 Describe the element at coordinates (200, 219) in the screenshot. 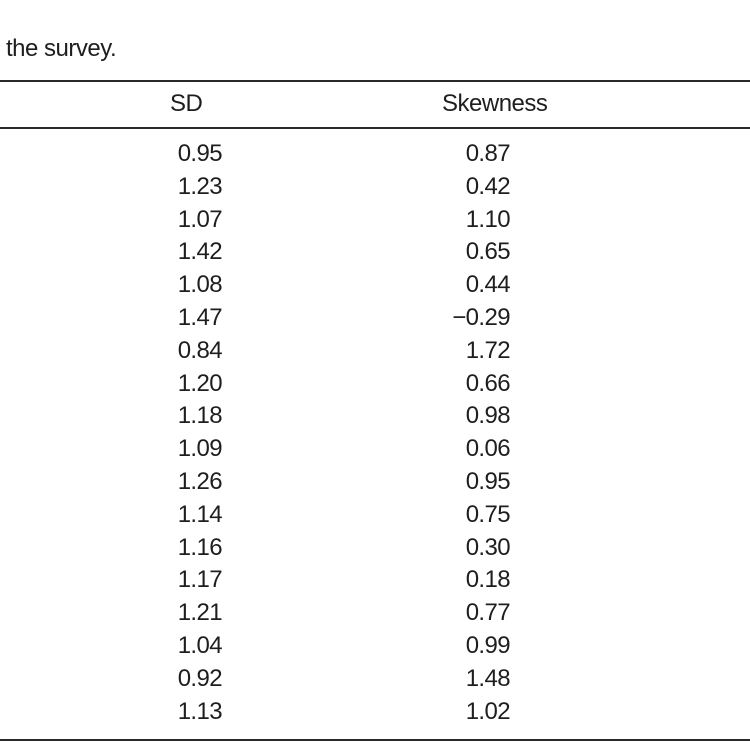

I see `cell-sd: 1.07` at that location.